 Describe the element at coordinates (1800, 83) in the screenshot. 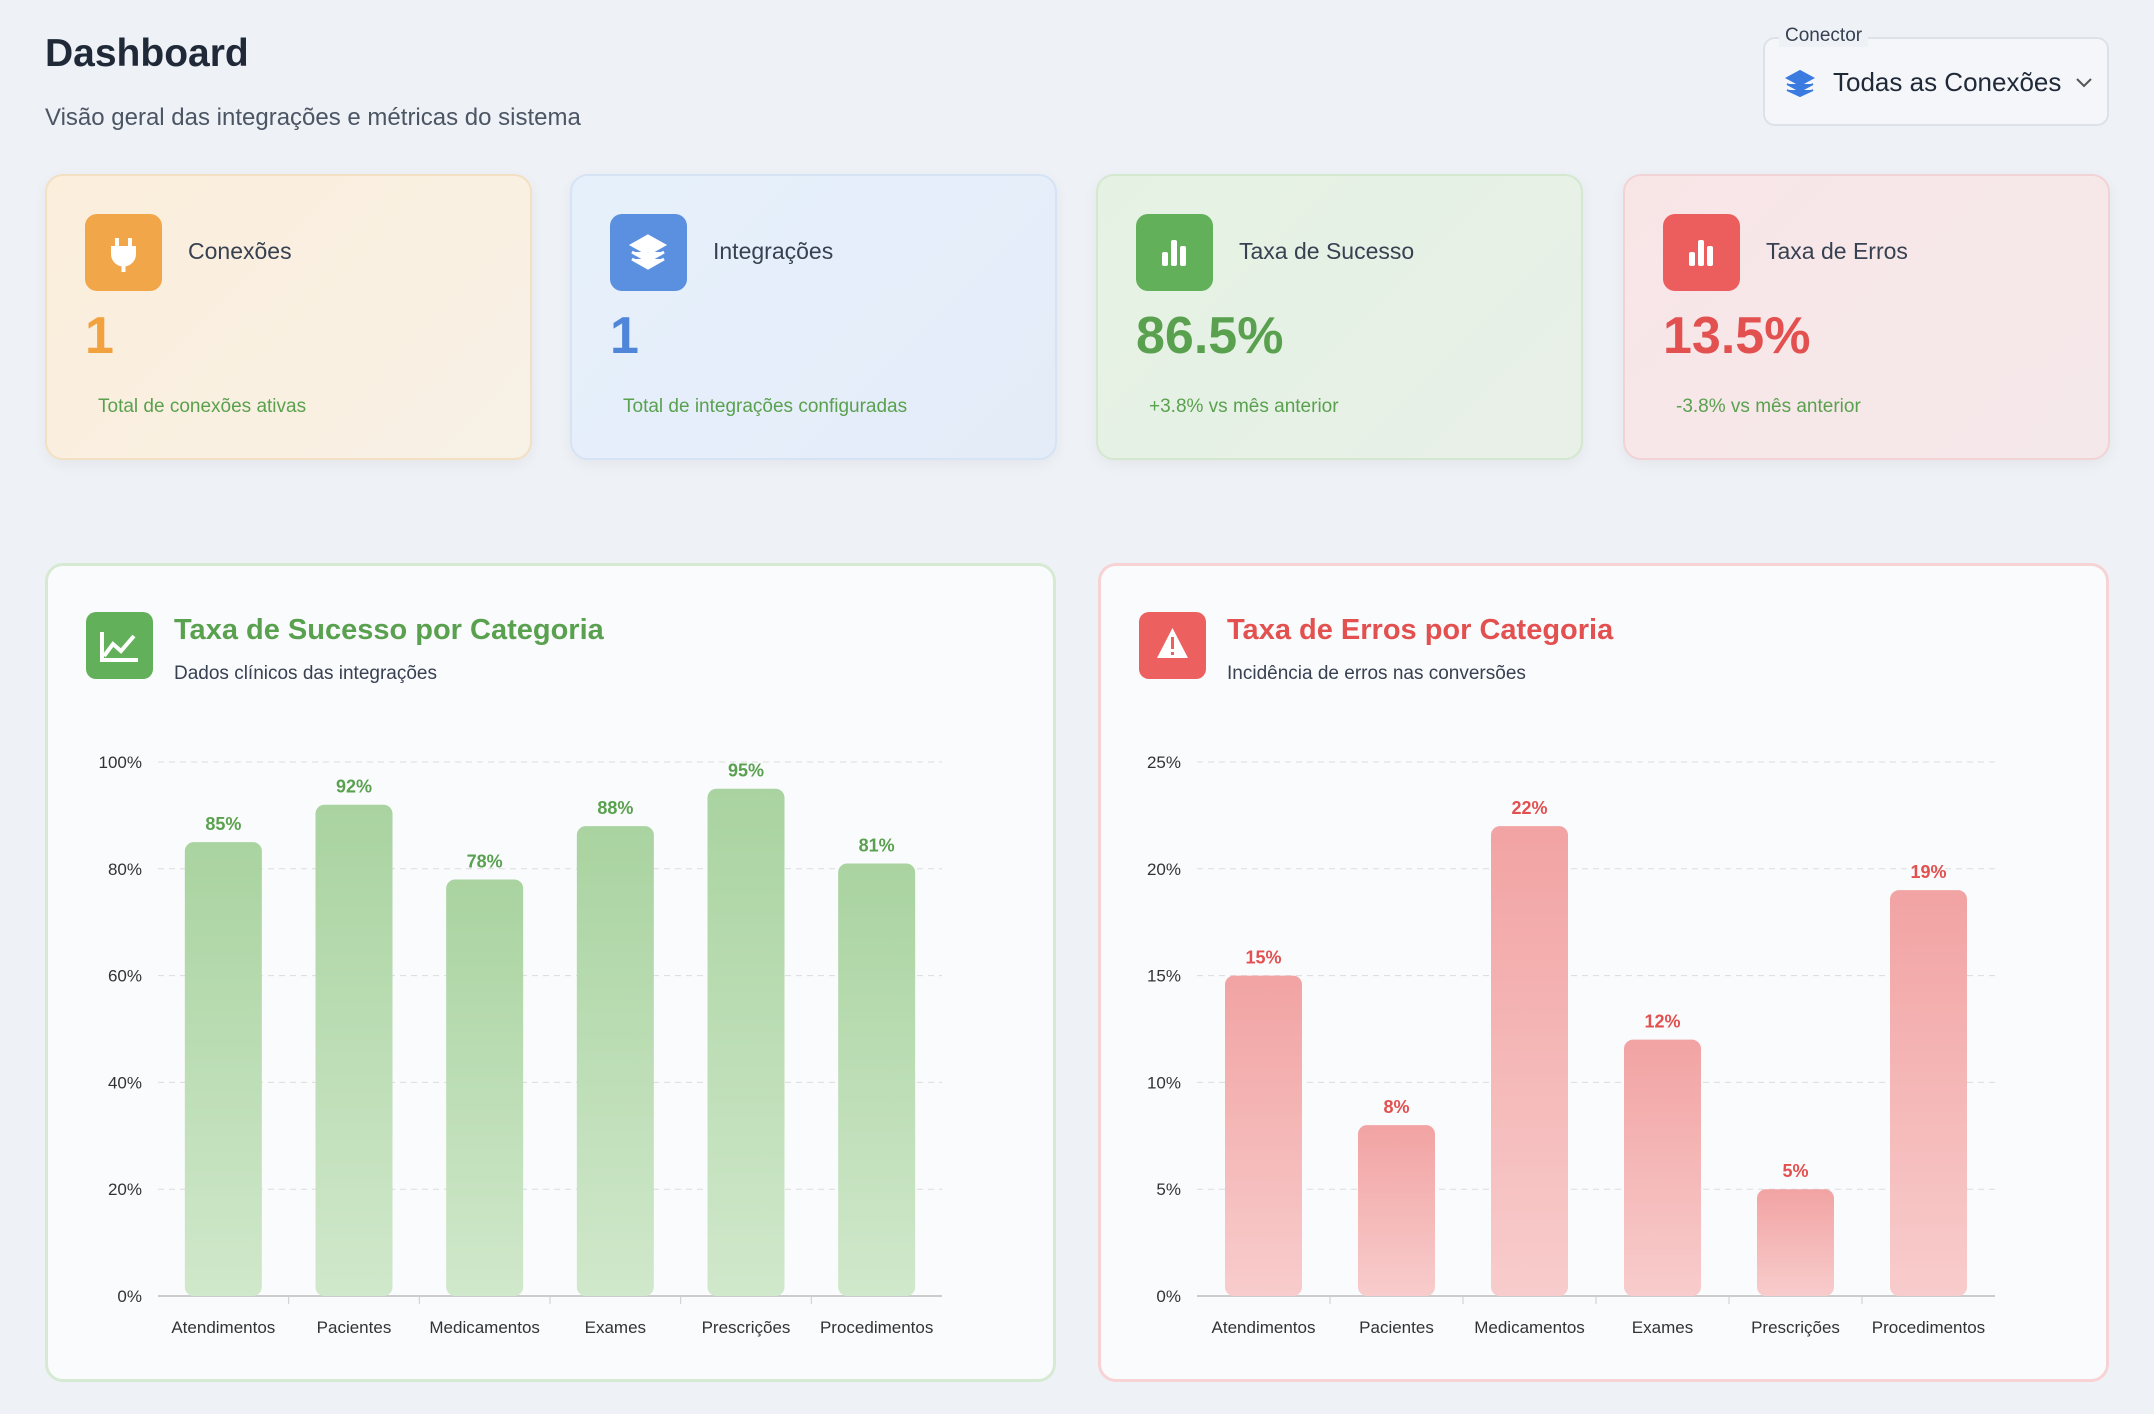

I see `layers-icon` at that location.